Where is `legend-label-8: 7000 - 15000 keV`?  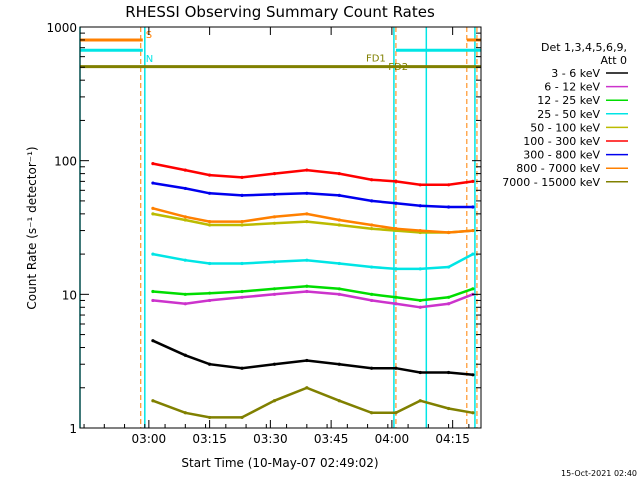 legend-label-8: 7000 - 15000 keV is located at coordinates (551, 182).